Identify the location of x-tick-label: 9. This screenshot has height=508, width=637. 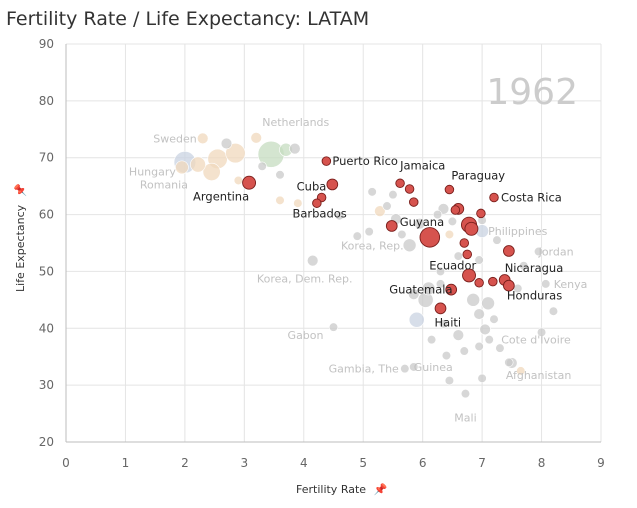
(601, 463).